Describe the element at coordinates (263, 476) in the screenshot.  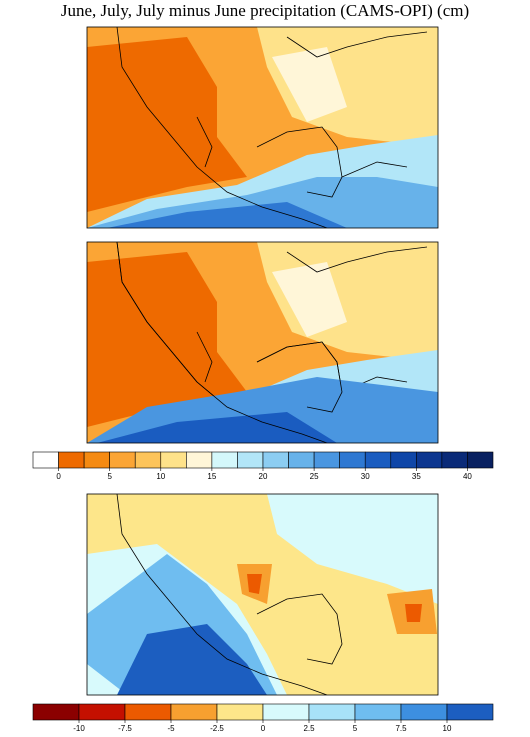
I see `tick-label: 20` at that location.